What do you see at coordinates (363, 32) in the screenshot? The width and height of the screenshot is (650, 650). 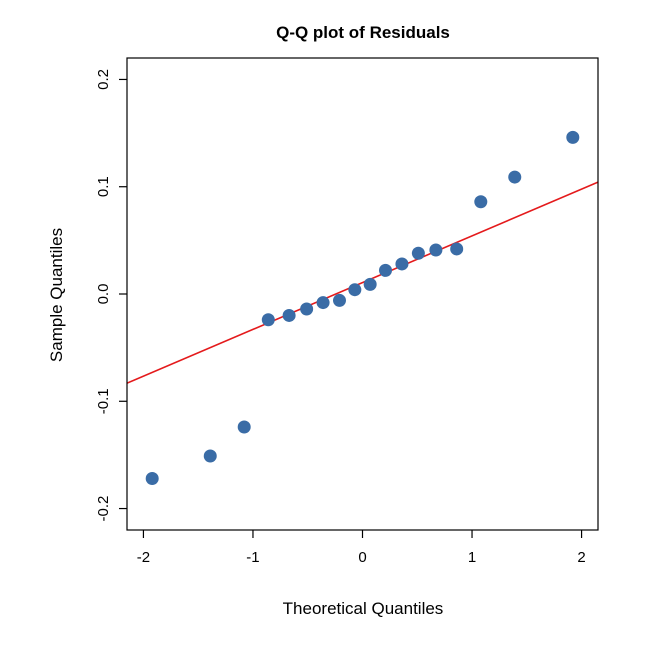 I see `chart-title: Q-Q plot of Residuals` at bounding box center [363, 32].